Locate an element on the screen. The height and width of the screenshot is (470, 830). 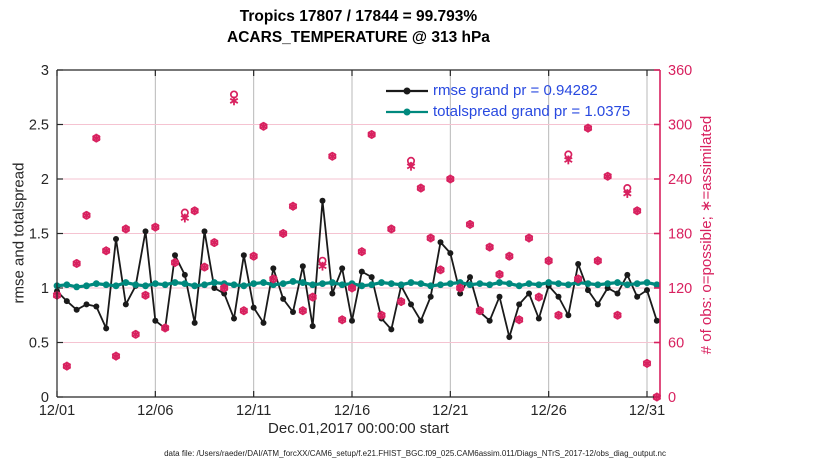
y-tick-label-right: 60 is located at coordinates (676, 344).